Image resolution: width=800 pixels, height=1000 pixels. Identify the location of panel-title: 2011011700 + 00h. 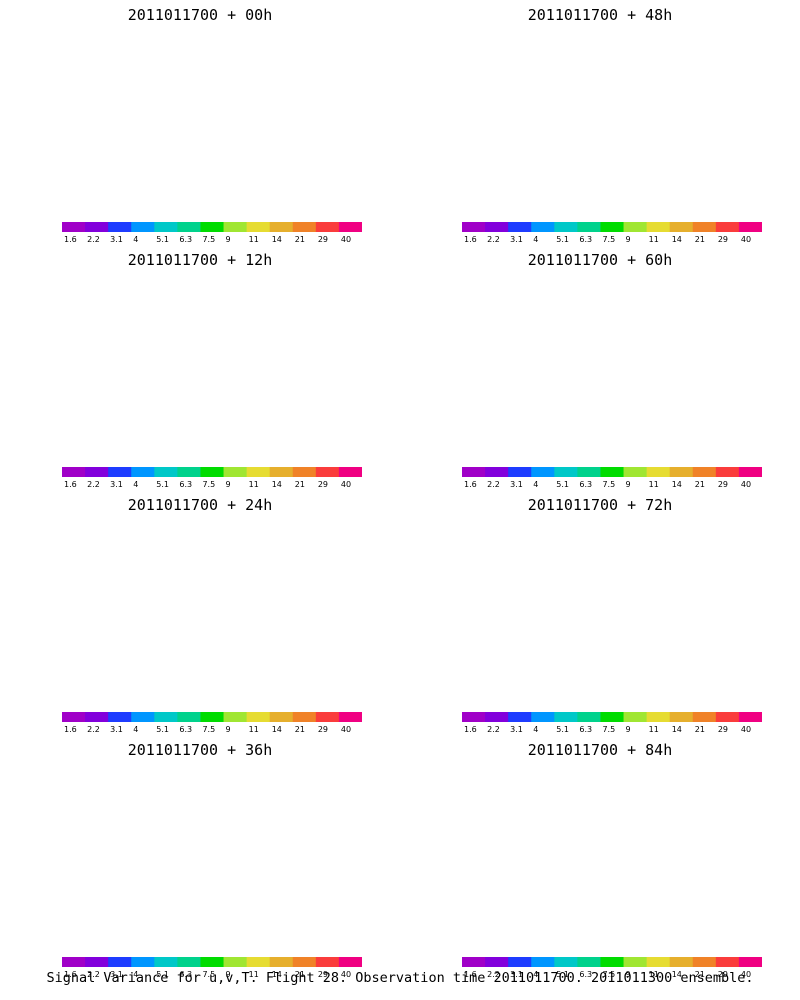
(200, 15).